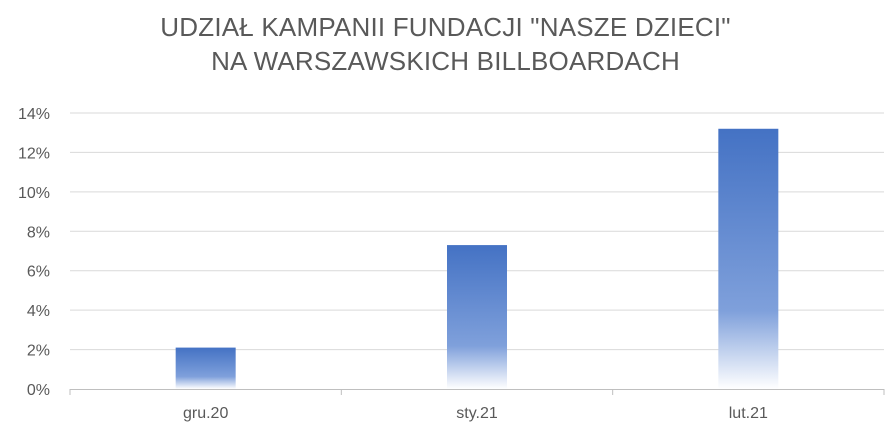 This screenshot has height=430, width=891. What do you see at coordinates (38, 390) in the screenshot?
I see `y-tick-label: 0%` at bounding box center [38, 390].